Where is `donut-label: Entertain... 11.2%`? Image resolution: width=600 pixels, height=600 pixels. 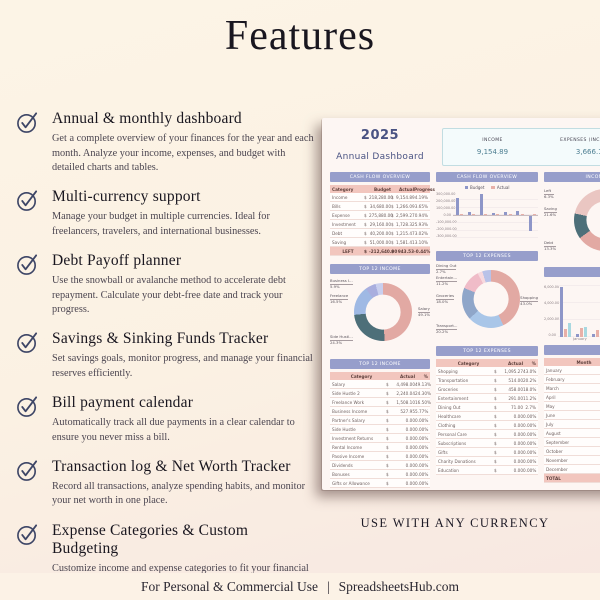
donut-label: Entertain... 11.2% is located at coordinates (447, 281).